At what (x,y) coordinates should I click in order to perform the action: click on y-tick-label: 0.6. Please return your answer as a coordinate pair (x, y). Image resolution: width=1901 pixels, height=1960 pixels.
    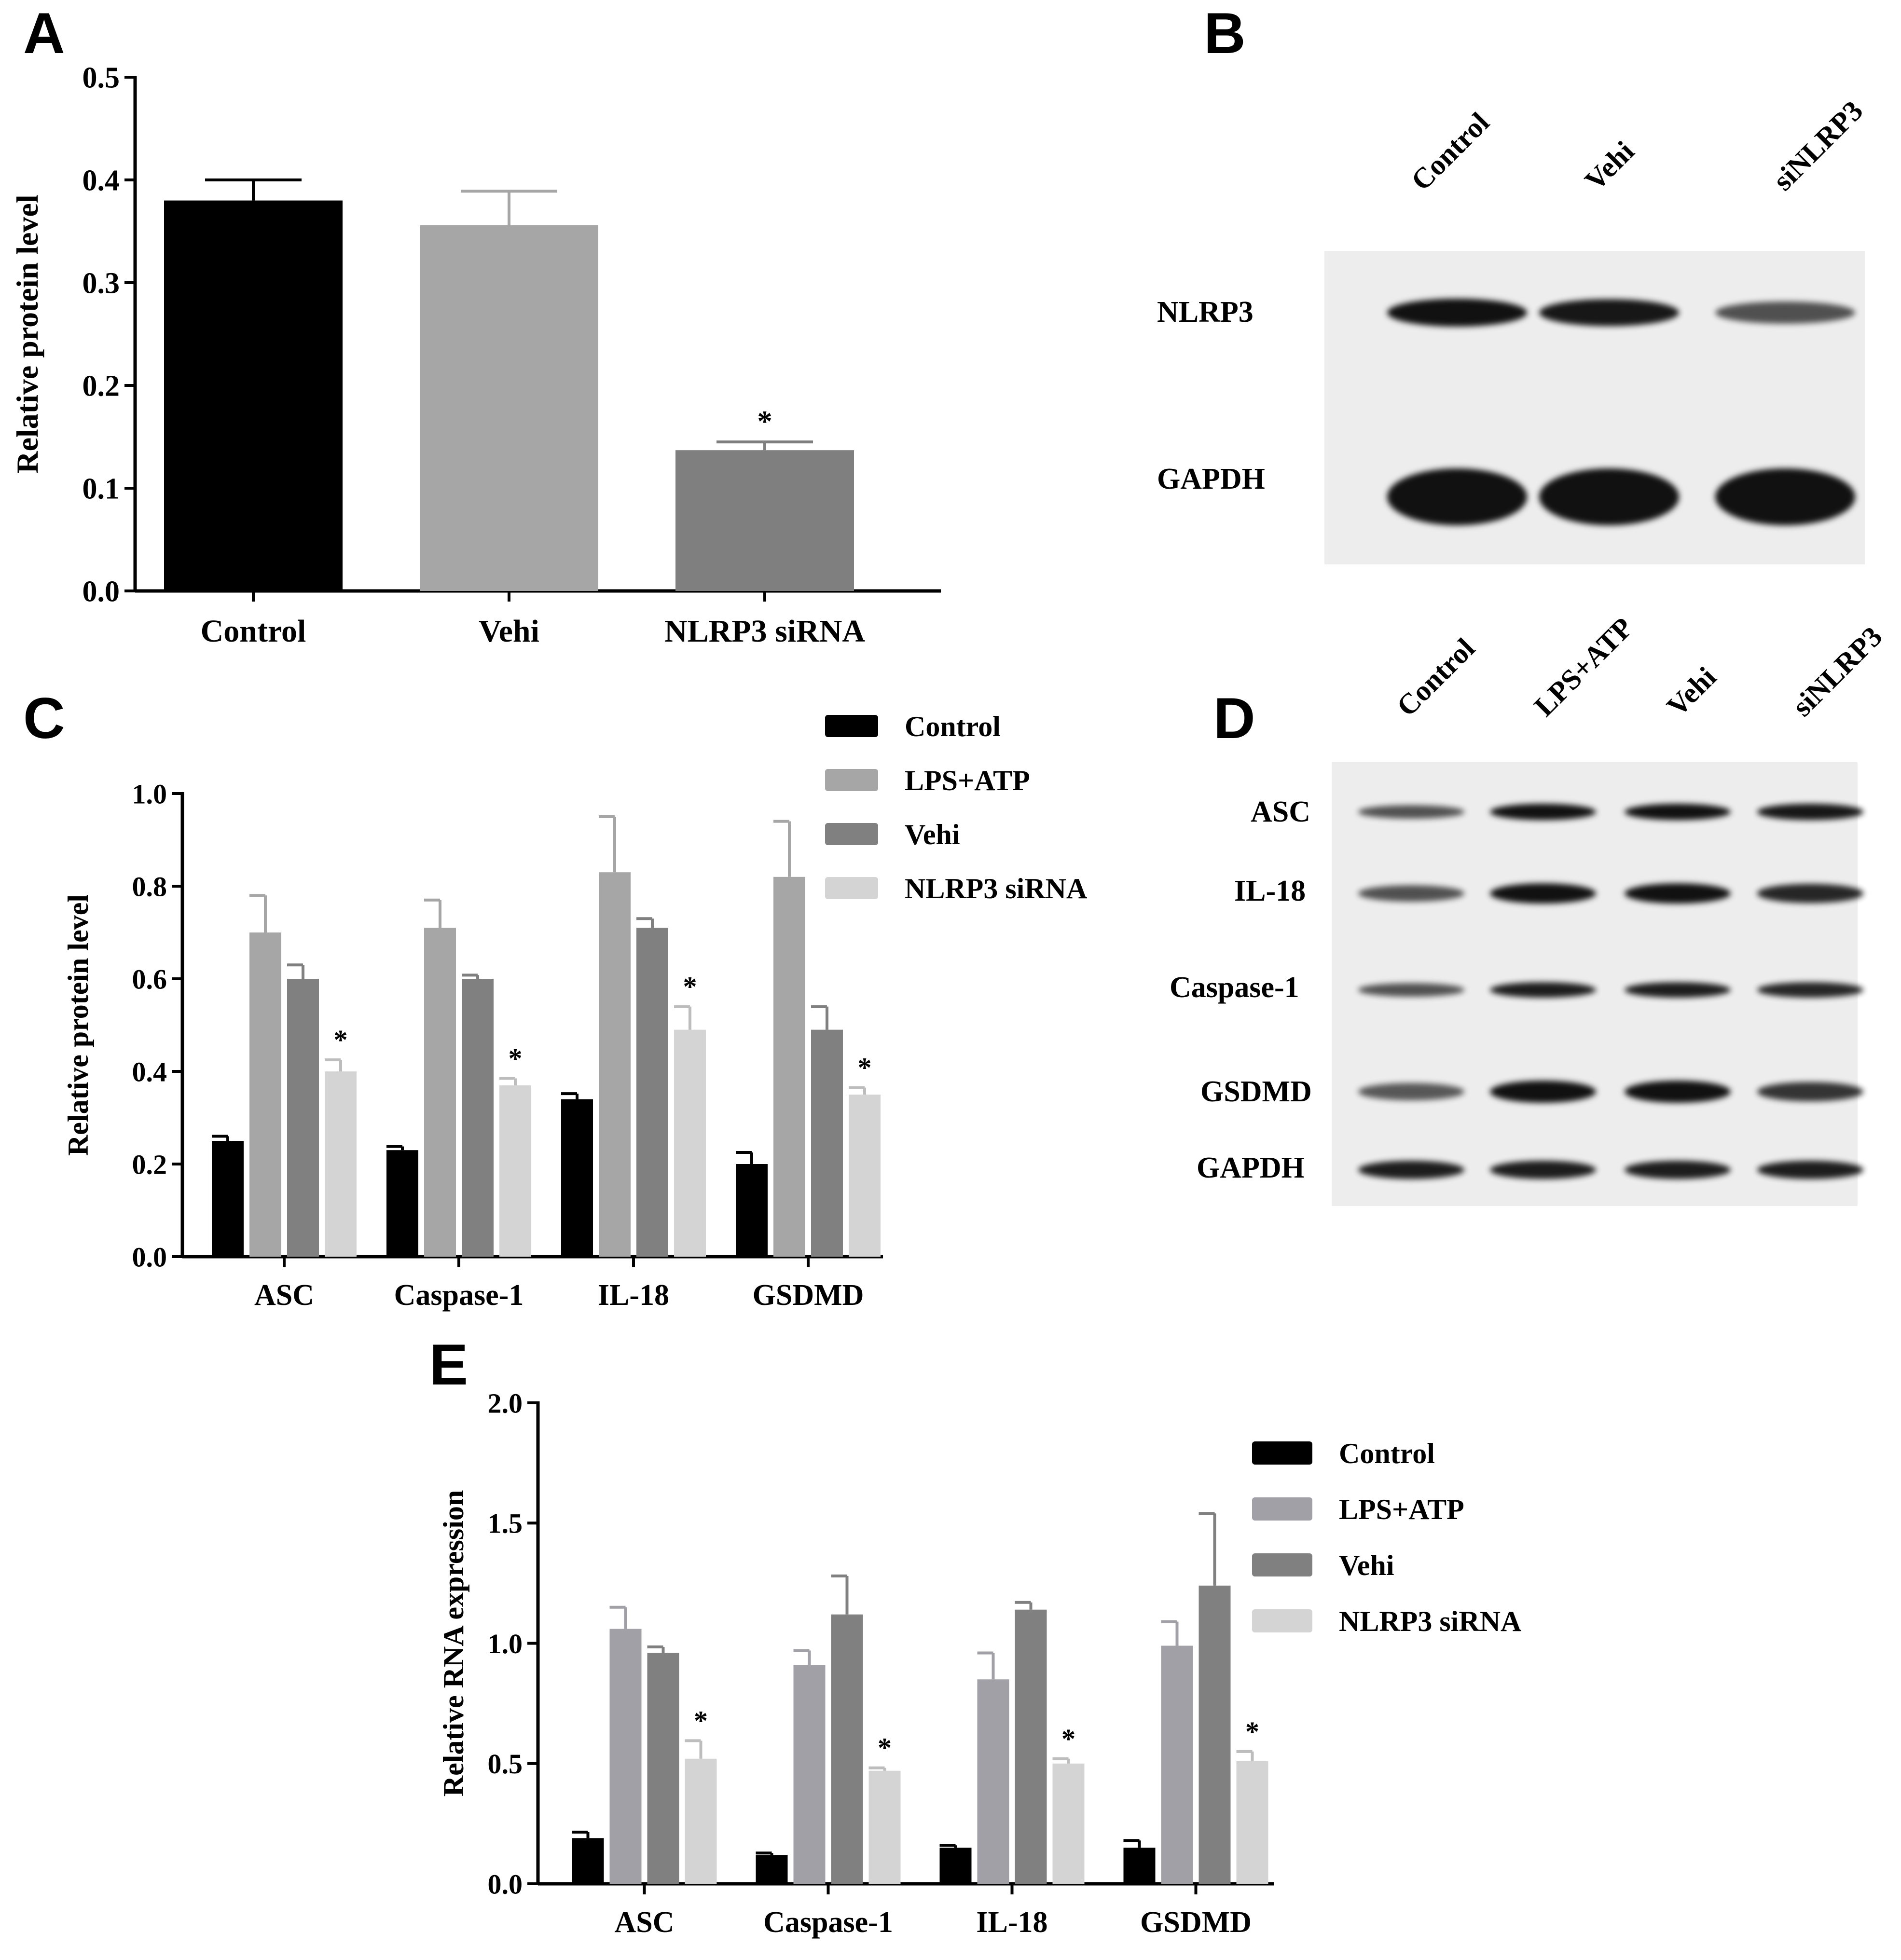
    Looking at the image, I should click on (149, 979).